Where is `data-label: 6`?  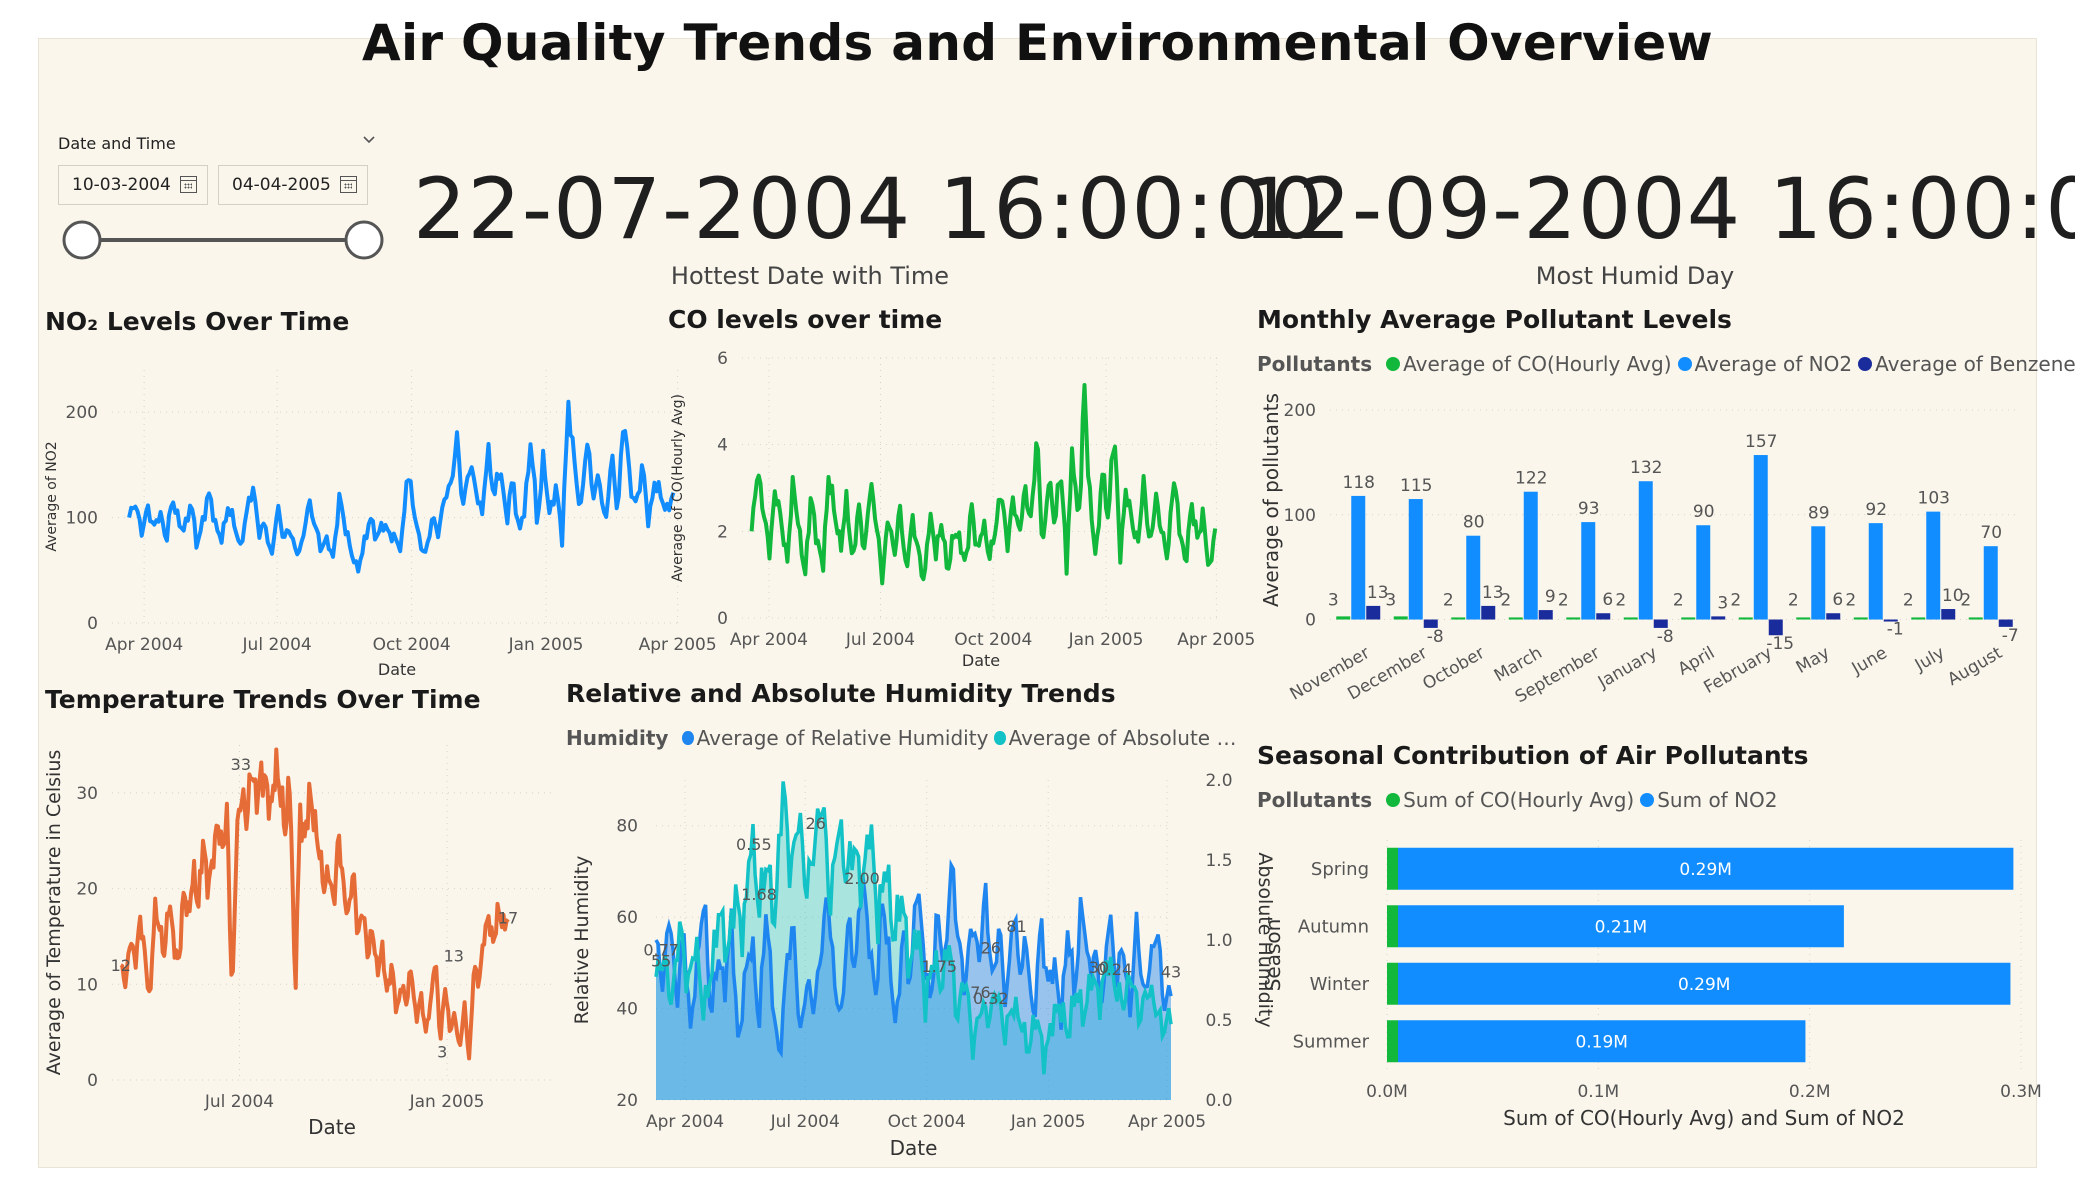
data-label: 6 is located at coordinates (1607, 600).